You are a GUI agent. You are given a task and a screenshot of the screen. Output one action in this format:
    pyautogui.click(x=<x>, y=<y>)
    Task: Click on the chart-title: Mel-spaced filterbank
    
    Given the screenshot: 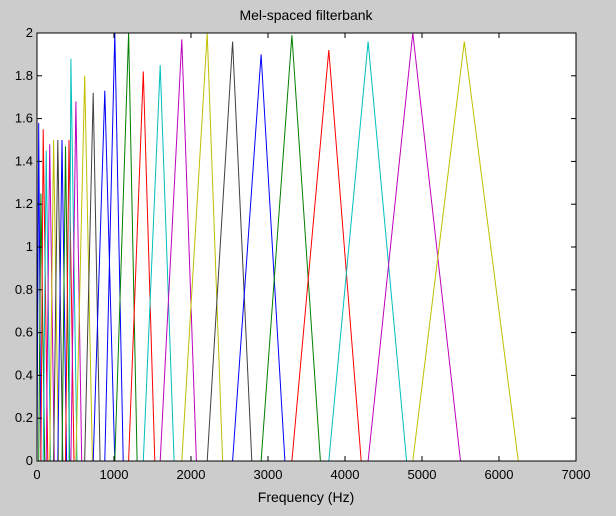 What is the action you would take?
    pyautogui.click(x=306, y=15)
    